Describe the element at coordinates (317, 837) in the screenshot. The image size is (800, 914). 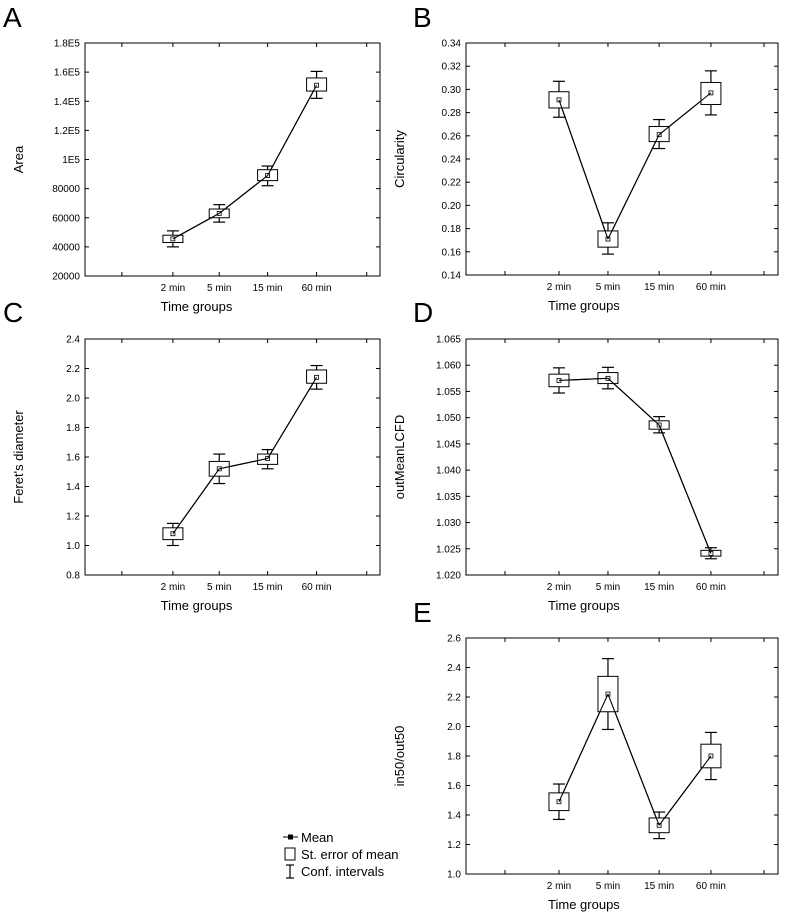
I see `legend-label-mean: Mean` at that location.